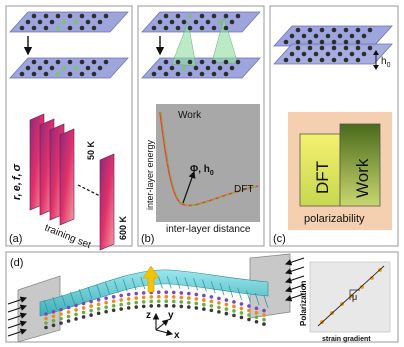  What do you see at coordinates (202, 170) in the screenshot?
I see `params-label: Φ, h0` at bounding box center [202, 170].